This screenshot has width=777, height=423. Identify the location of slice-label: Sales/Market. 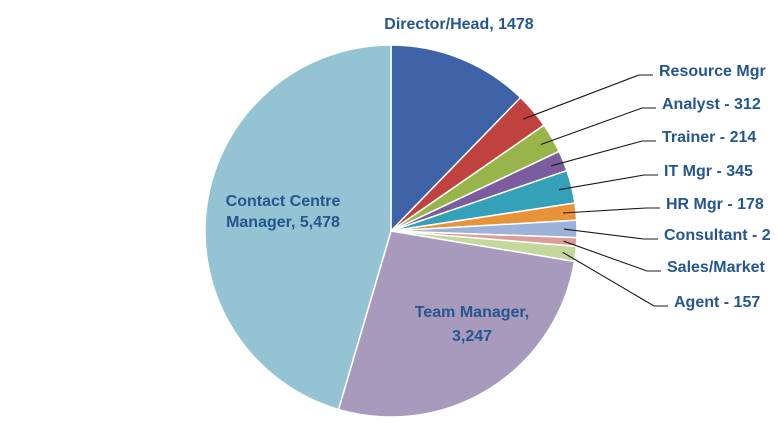
(716, 267).